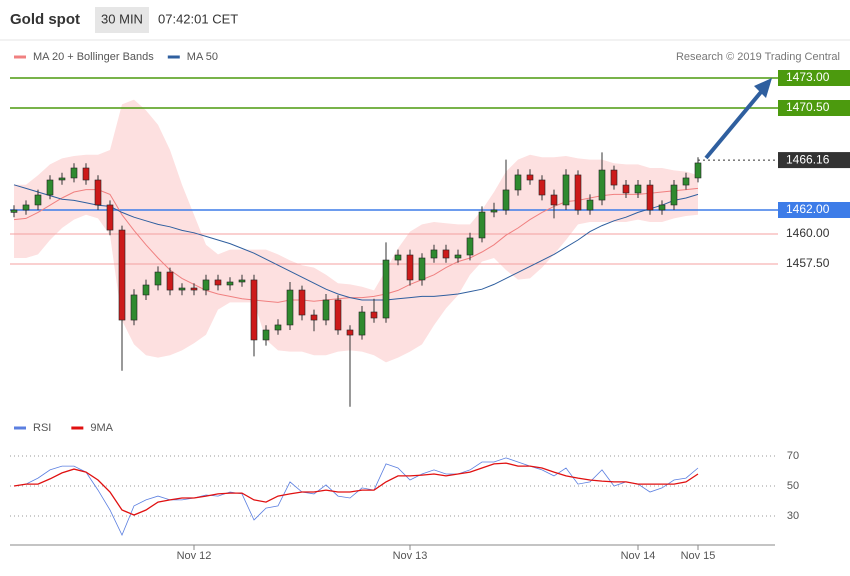 The image size is (850, 576). I want to click on legend-label: 9MA, so click(101, 428).